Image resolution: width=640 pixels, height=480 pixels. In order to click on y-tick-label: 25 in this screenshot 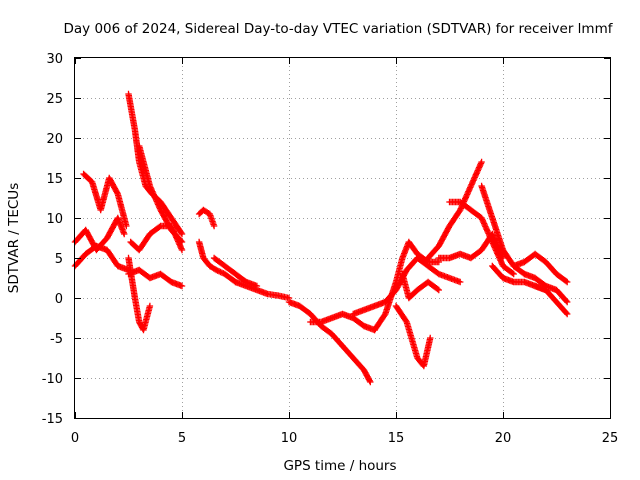, I will do `click(54, 99)`.